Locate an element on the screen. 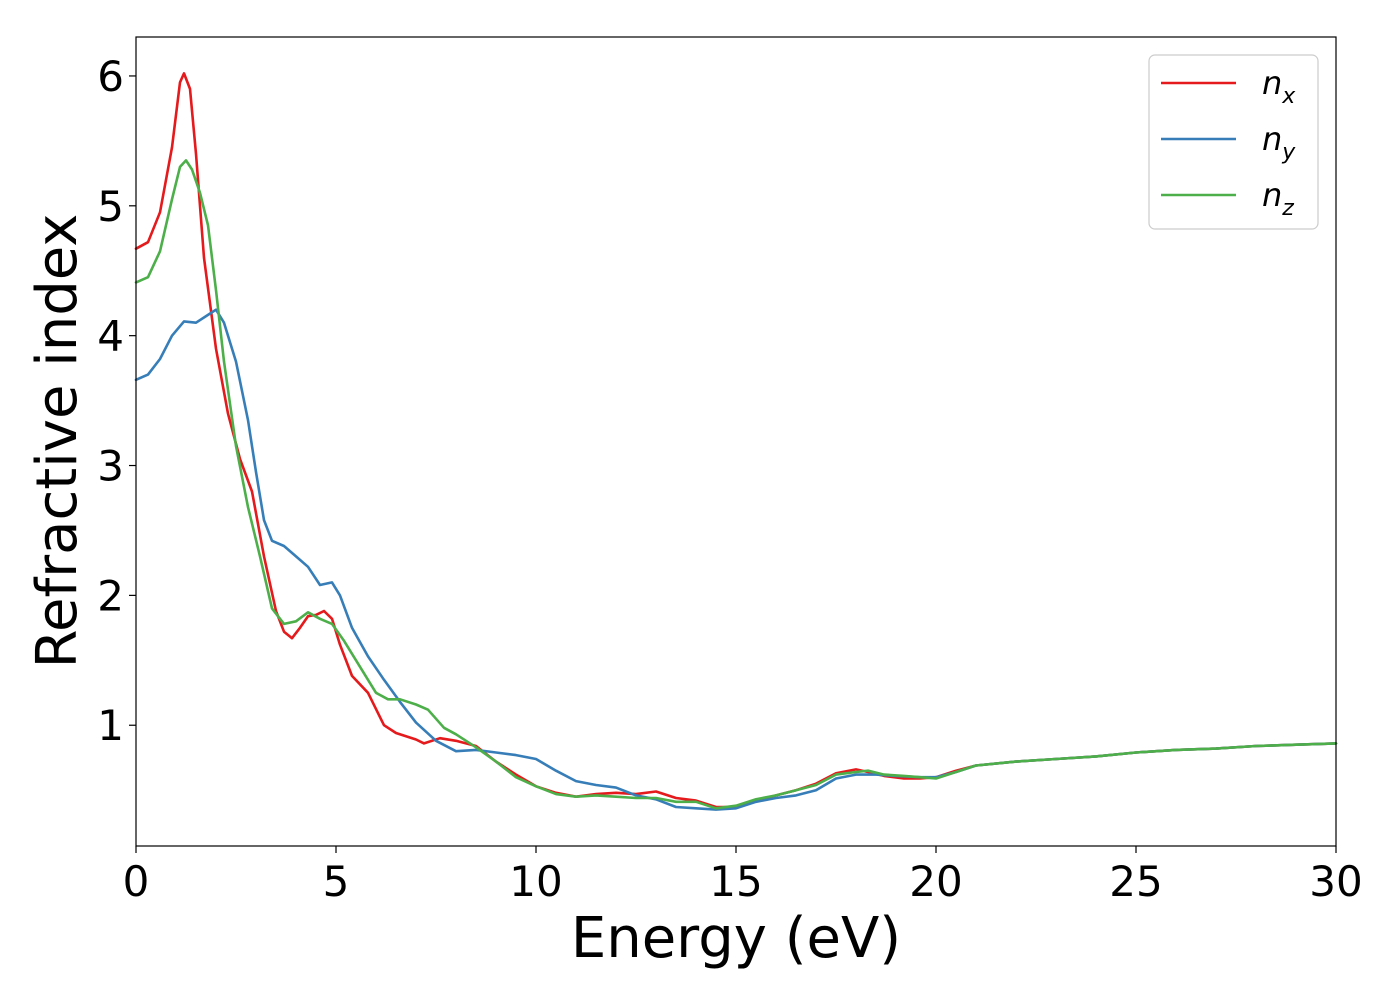 The height and width of the screenshot is (1000, 1400). x-tick-label: 20 is located at coordinates (935, 881).